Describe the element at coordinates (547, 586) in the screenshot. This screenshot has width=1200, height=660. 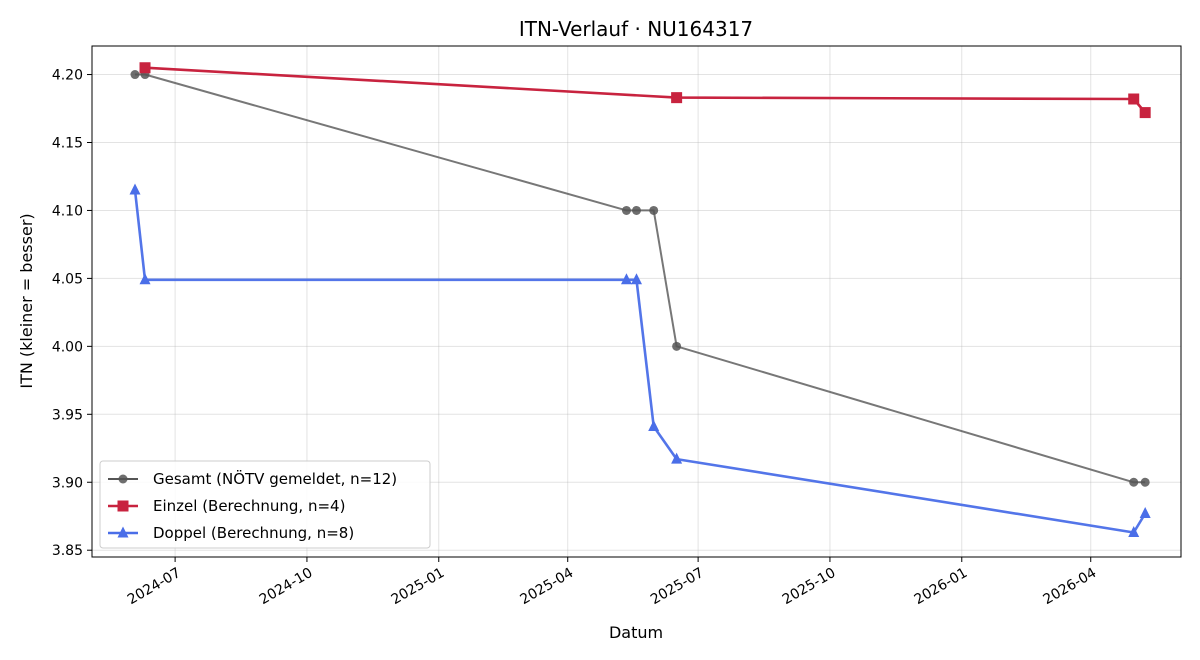
I see `x-tick-label: 2025-04` at that location.